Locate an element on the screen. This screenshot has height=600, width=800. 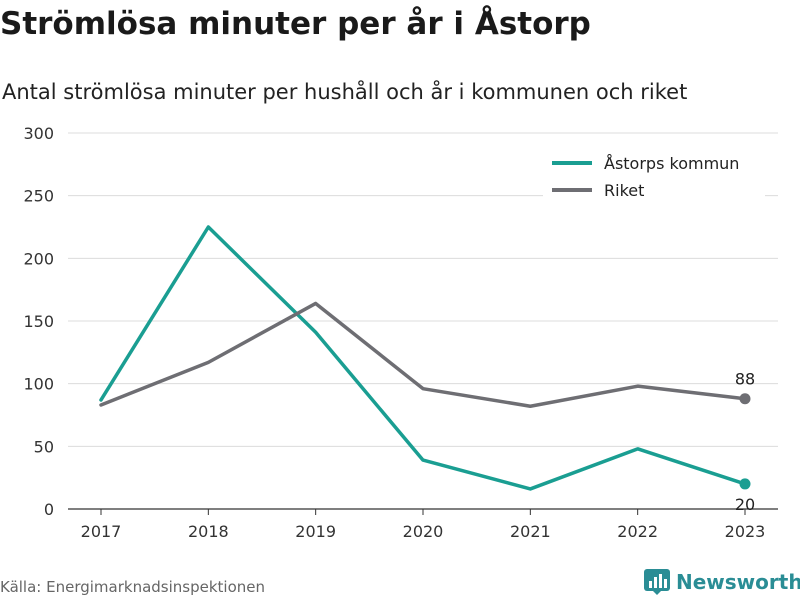
x-tick-label: 2021 is located at coordinates (530, 531).